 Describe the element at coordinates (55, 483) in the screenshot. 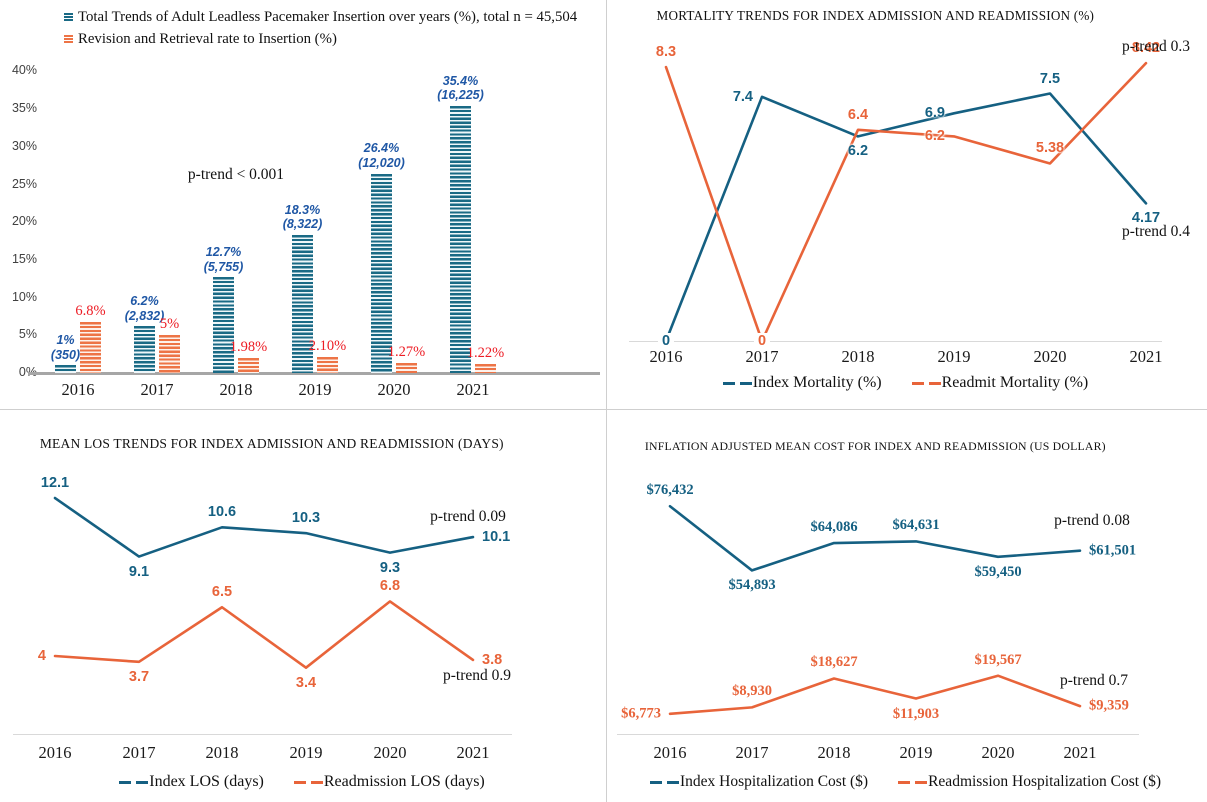

I see `data-point-label: 12.1` at that location.